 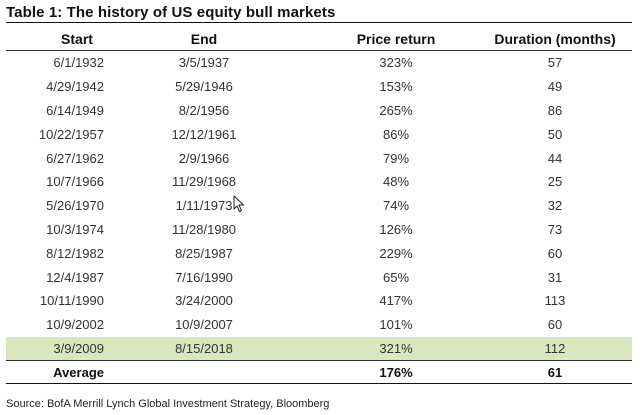 What do you see at coordinates (555, 206) in the screenshot?
I see `cell-duration: 32` at bounding box center [555, 206].